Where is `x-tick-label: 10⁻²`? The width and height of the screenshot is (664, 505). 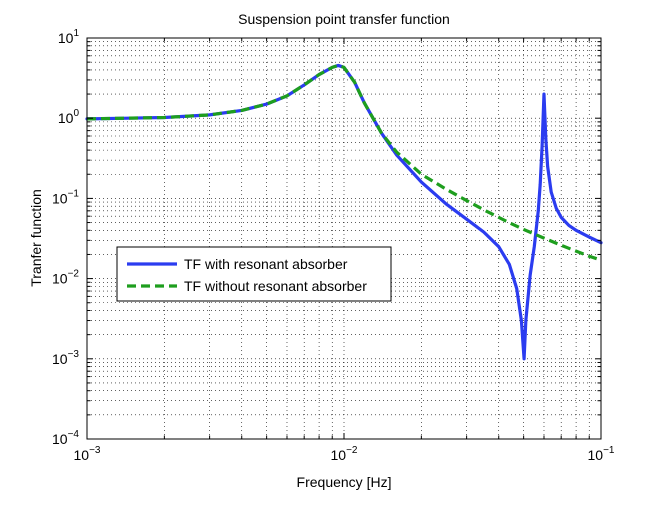
x-tick-label: 10⁻² is located at coordinates (344, 454).